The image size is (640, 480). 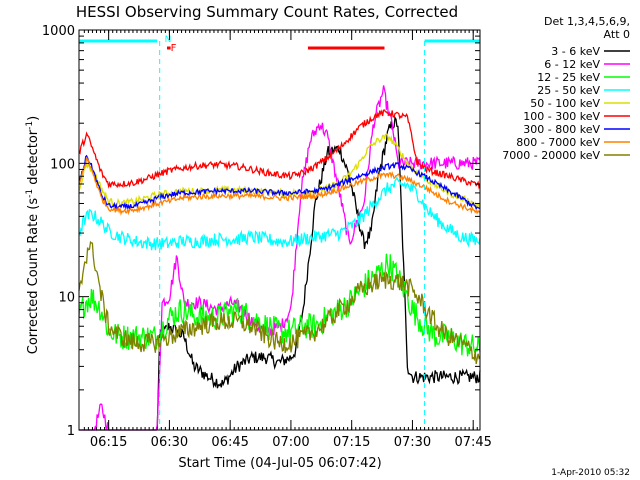 What do you see at coordinates (590, 473) in the screenshot?
I see `plot-date-stamp: 1-Apr-2010 05:32` at bounding box center [590, 473].